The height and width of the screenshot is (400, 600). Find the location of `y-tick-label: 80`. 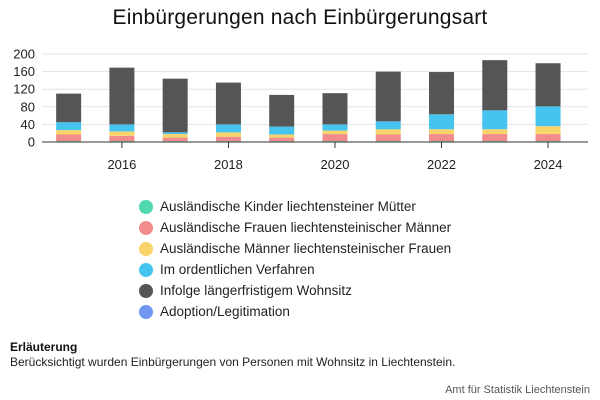

y-tick-label: 80 is located at coordinates (28, 106).